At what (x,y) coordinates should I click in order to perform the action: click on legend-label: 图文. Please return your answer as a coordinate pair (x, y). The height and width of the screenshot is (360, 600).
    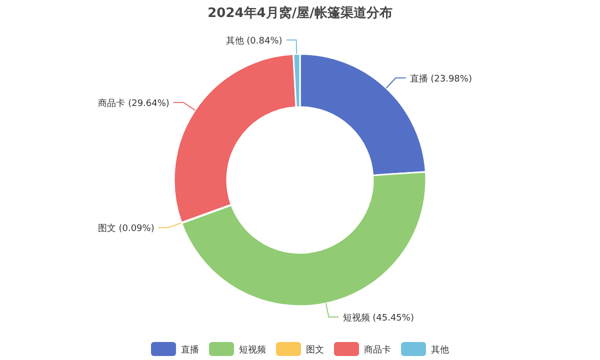
    Looking at the image, I should click on (315, 350).